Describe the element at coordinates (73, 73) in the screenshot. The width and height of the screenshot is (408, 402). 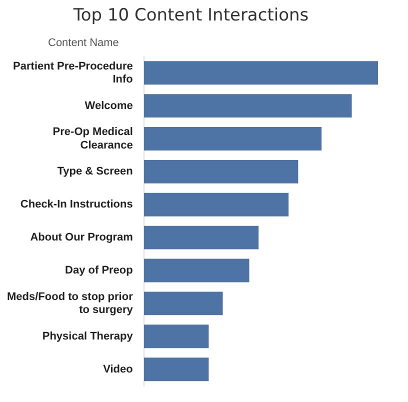
I see `y-tick-label: Partient Pre-Procedure Info` at that location.